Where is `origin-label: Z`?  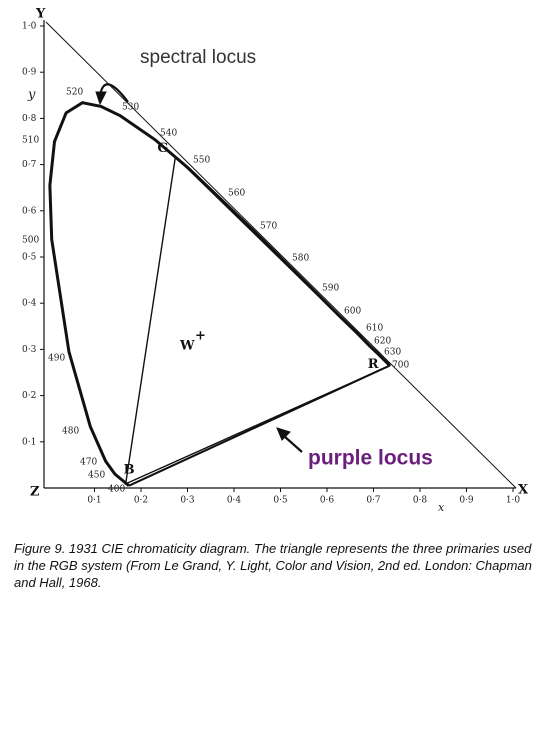 origin-label: Z is located at coordinates (35, 492).